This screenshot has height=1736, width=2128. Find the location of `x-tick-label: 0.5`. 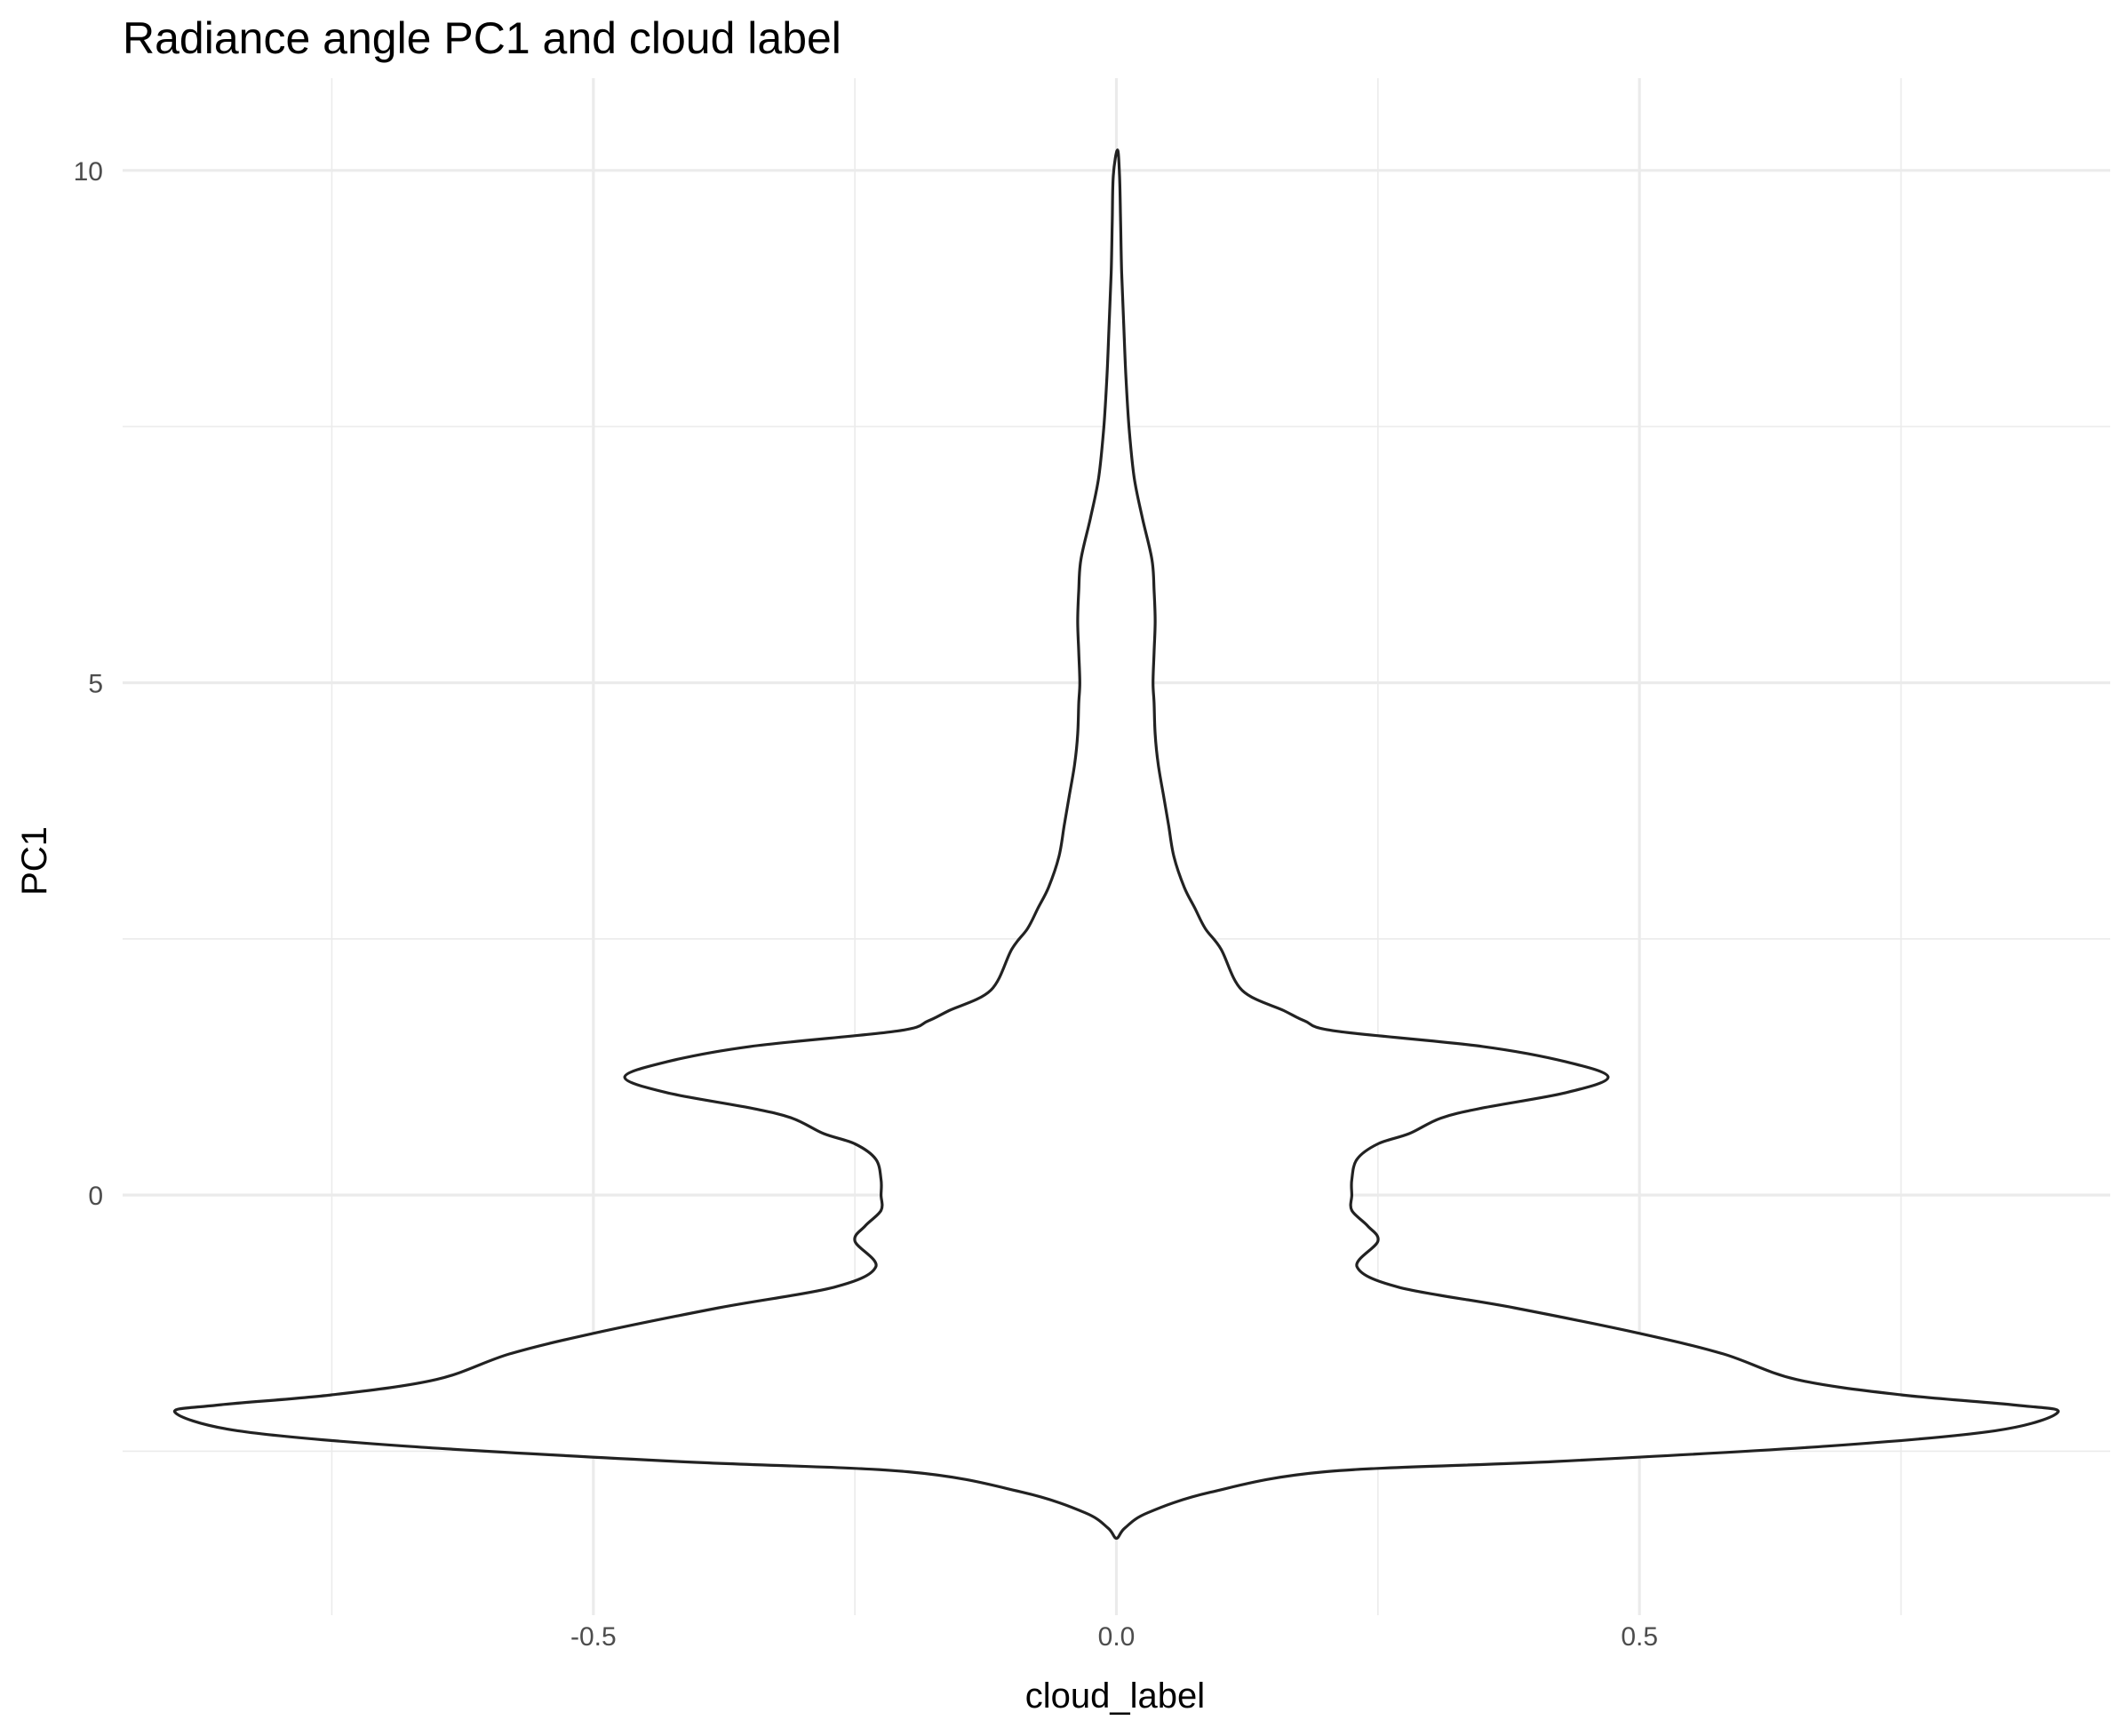

x-tick-label: 0.5 is located at coordinates (1640, 1637).